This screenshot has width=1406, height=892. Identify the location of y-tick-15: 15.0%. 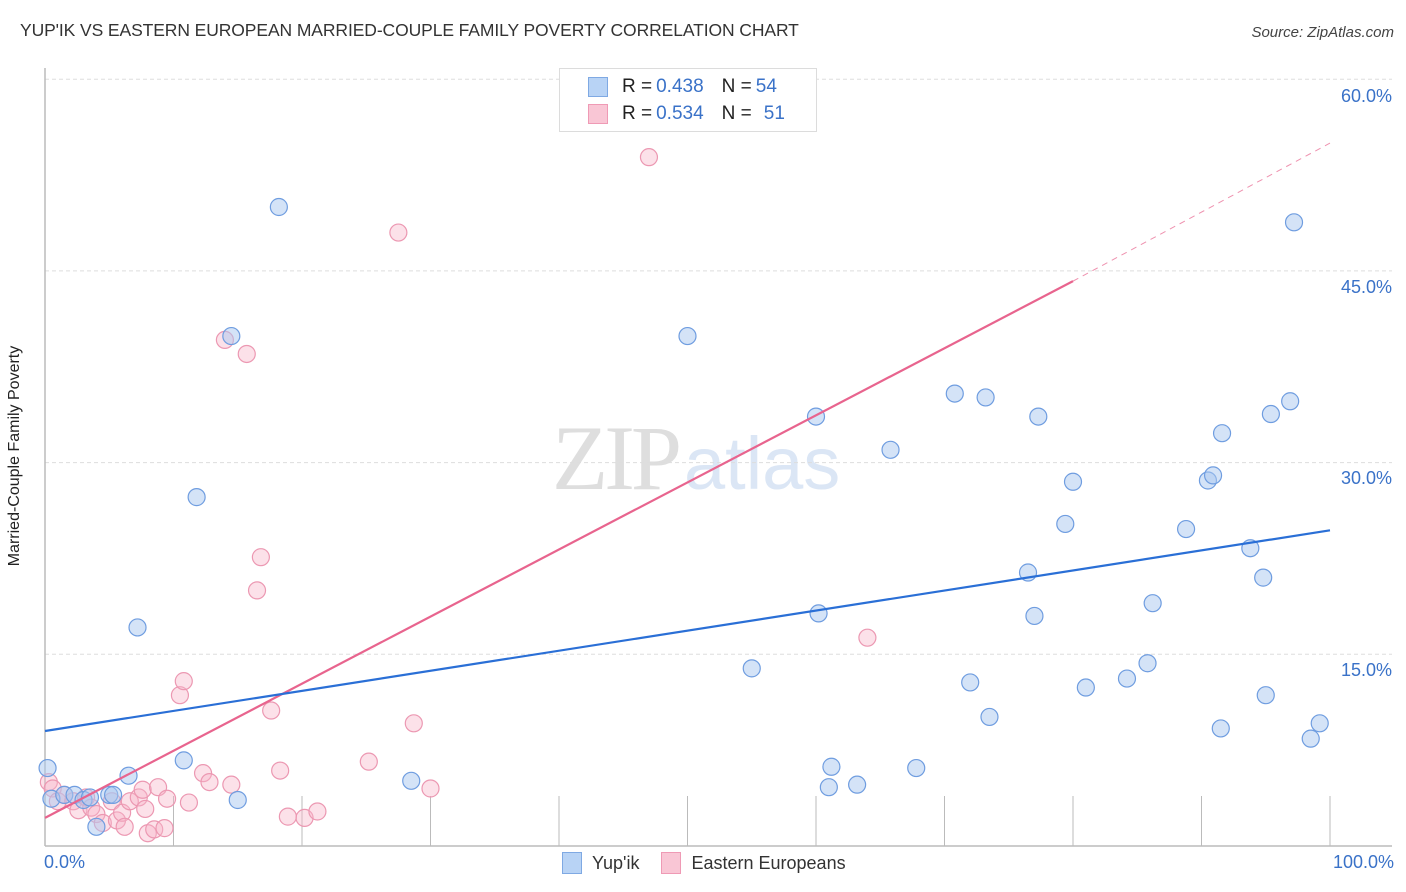
(1366, 670).